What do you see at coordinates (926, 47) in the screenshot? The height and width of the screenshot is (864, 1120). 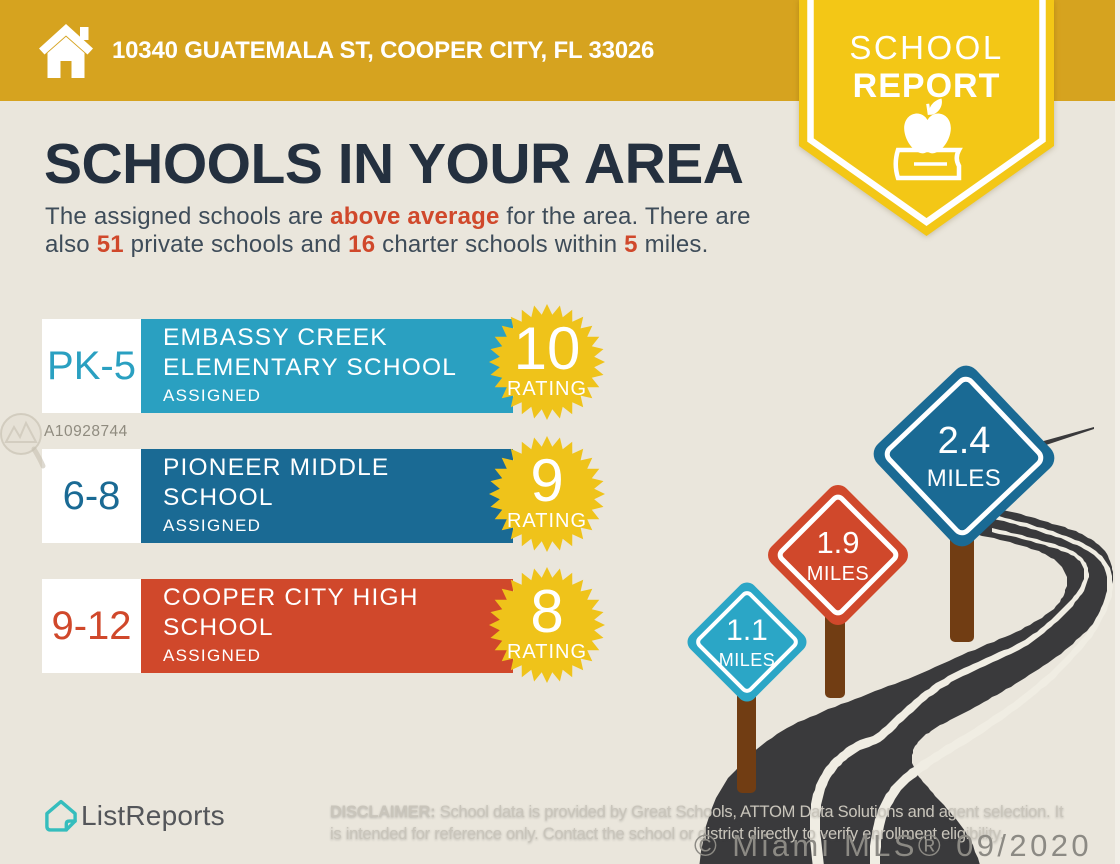 I see `ribbon-line1: SCHOOL` at bounding box center [926, 47].